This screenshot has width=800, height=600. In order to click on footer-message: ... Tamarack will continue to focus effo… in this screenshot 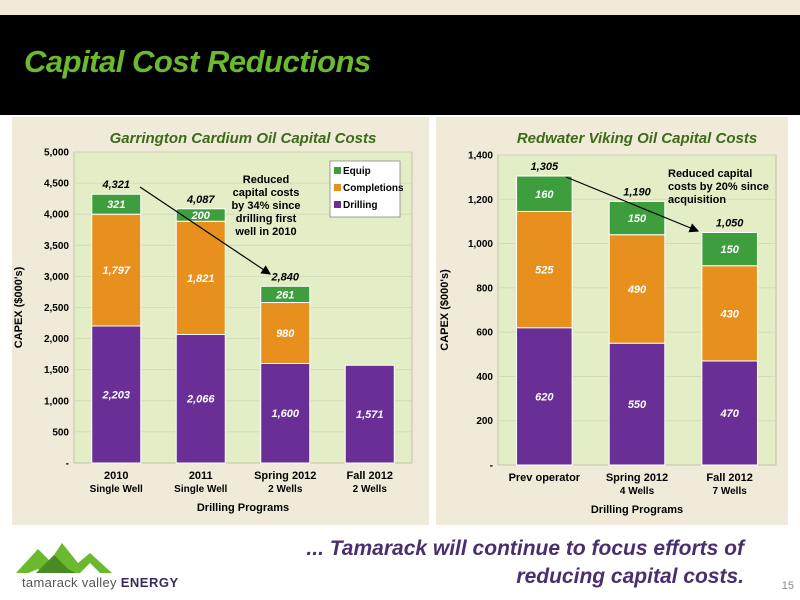, I will do `click(525, 563)`.